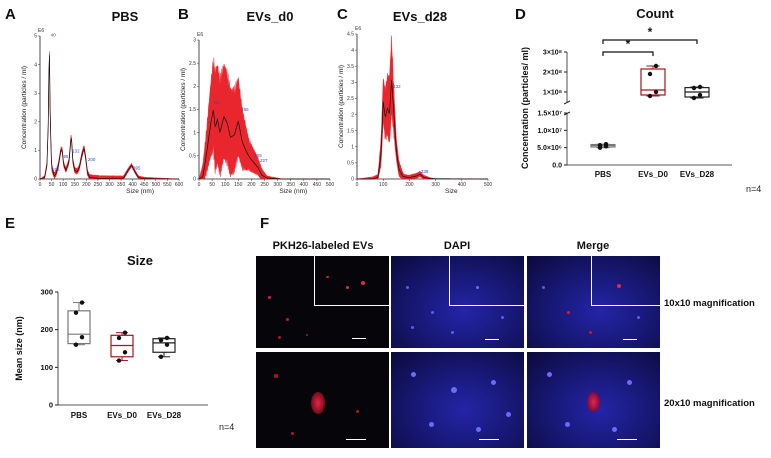 The image size is (771, 458). What do you see at coordinates (122, 415) in the screenshot?
I see `x-category-label: EVs_D0` at bounding box center [122, 415].